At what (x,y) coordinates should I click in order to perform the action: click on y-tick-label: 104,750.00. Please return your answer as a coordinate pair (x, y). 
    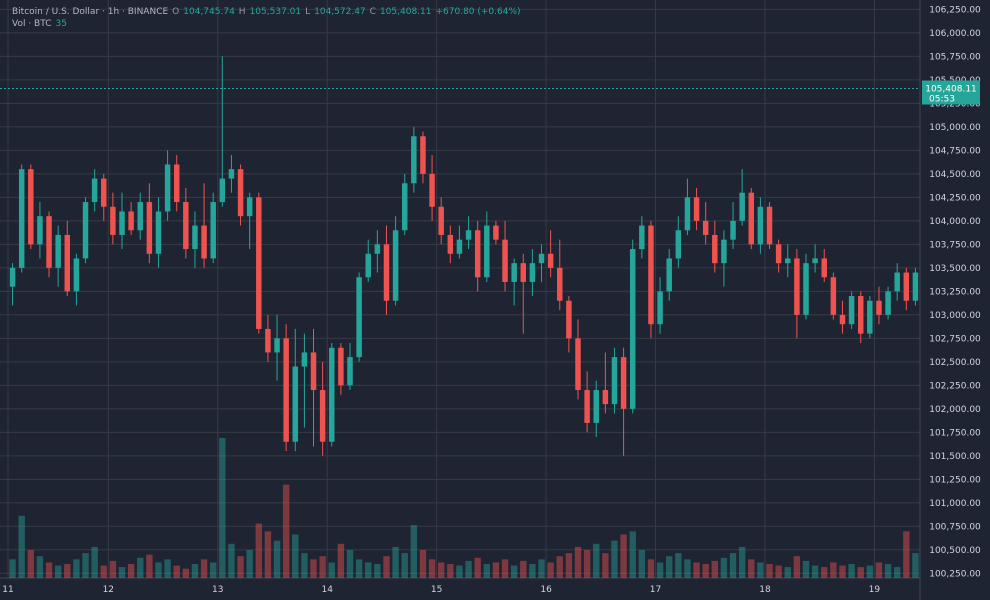
    Looking at the image, I should click on (955, 151).